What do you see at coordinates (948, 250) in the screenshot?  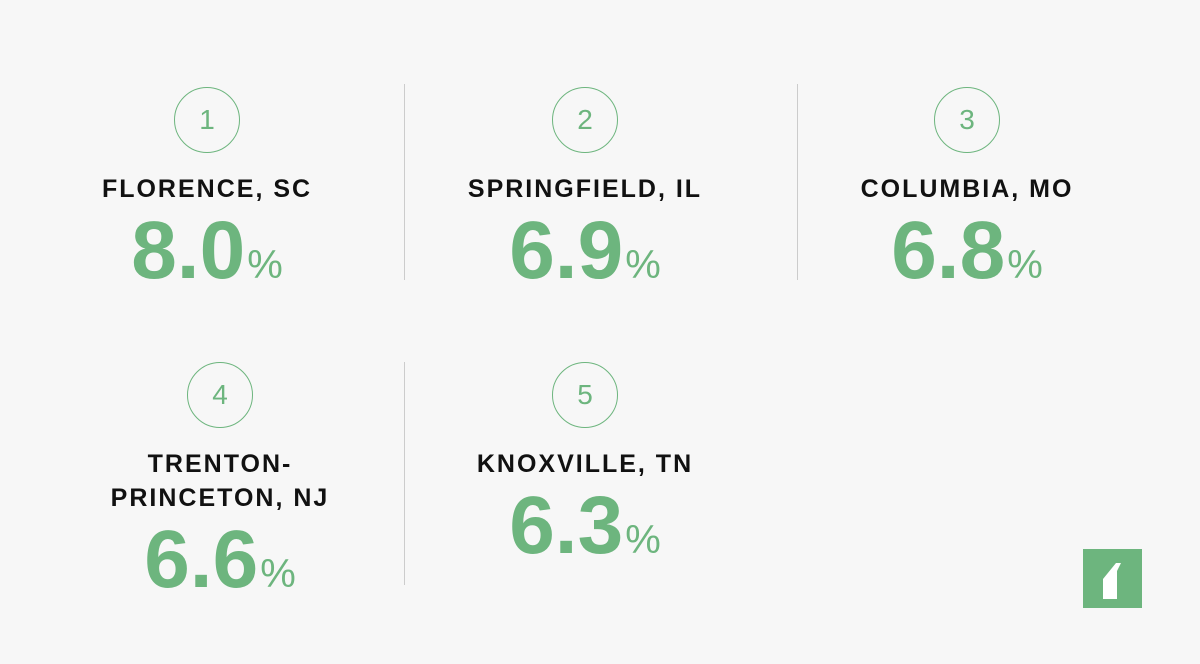 I see `value-number: 6.8` at bounding box center [948, 250].